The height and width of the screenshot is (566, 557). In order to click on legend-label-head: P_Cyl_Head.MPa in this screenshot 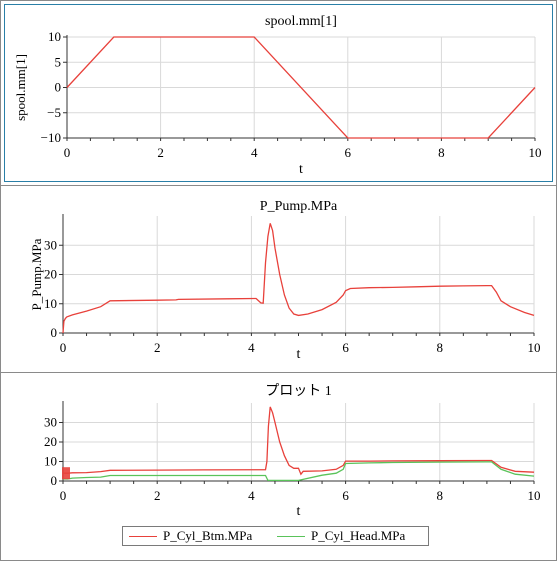, I will do `click(358, 535)`.